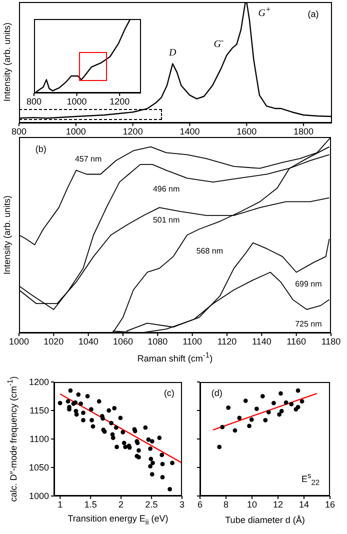  Describe the element at coordinates (151, 504) in the screenshot. I see `x-tick-label: 2.5` at that location.